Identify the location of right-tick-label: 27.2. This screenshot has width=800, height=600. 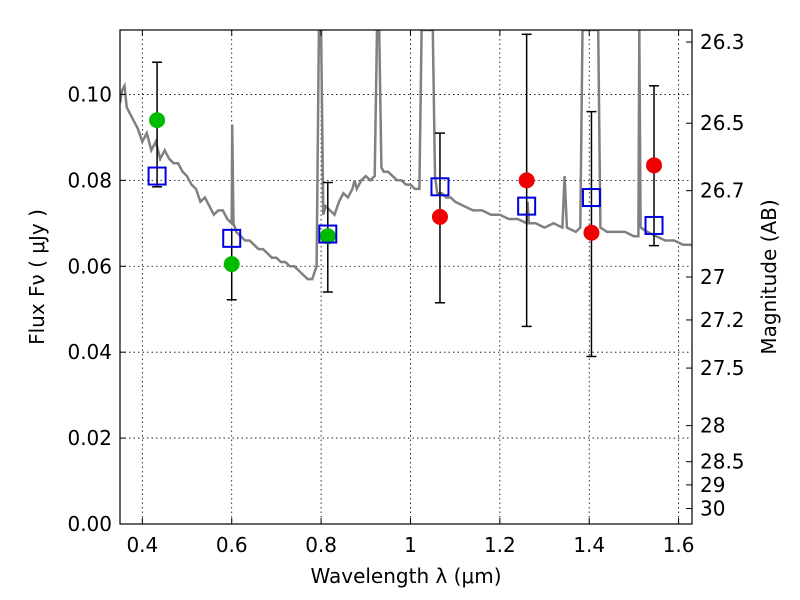
(722, 320).